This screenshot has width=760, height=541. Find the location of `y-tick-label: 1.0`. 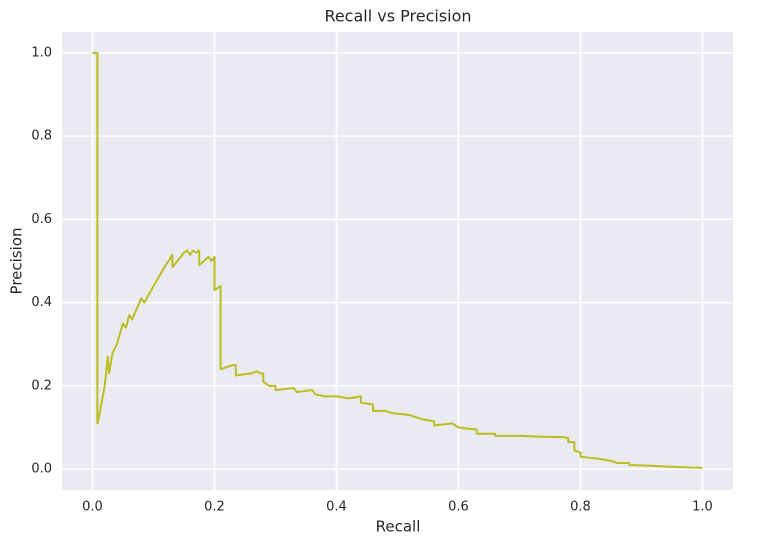

y-tick-label: 1.0 is located at coordinates (41, 52).